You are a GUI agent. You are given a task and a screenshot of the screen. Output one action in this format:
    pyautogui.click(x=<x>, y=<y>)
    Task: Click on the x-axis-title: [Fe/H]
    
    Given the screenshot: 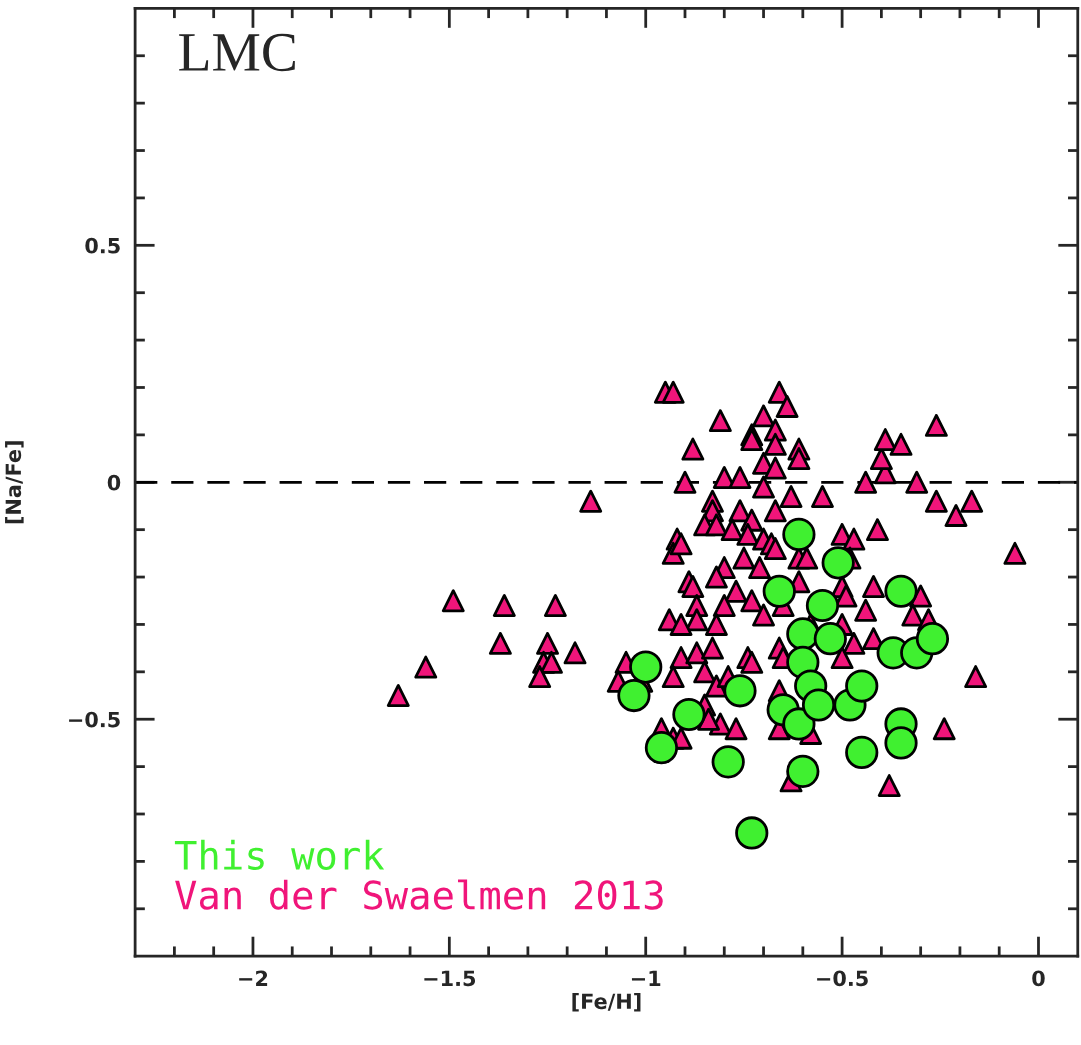 What is the action you would take?
    pyautogui.click(x=606, y=1002)
    